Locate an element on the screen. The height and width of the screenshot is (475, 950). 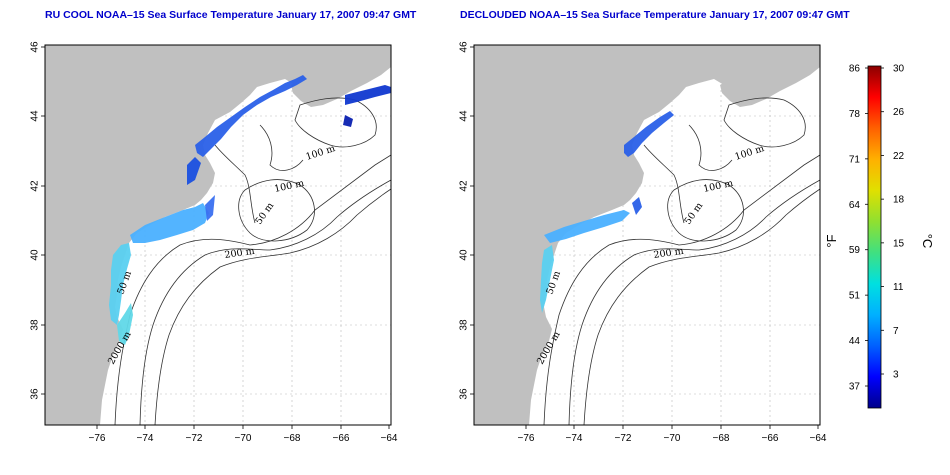
celsius-tick-label: 18 is located at coordinates (899, 200).